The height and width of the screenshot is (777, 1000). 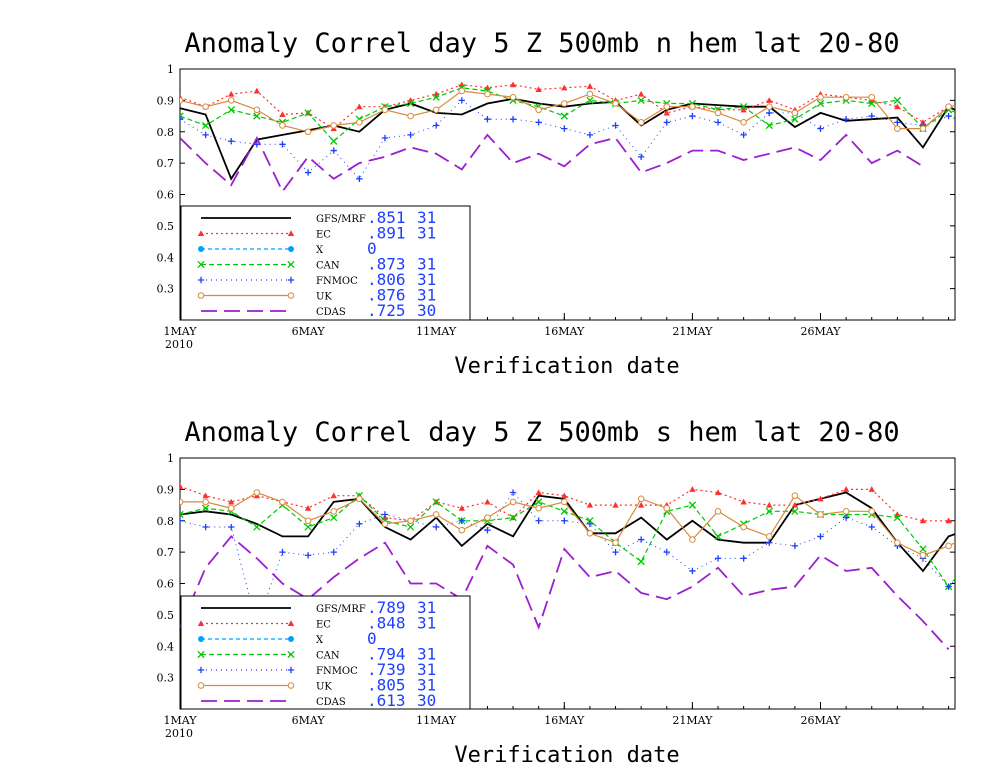 I want to click on legend-count: 30, so click(x=426, y=310).